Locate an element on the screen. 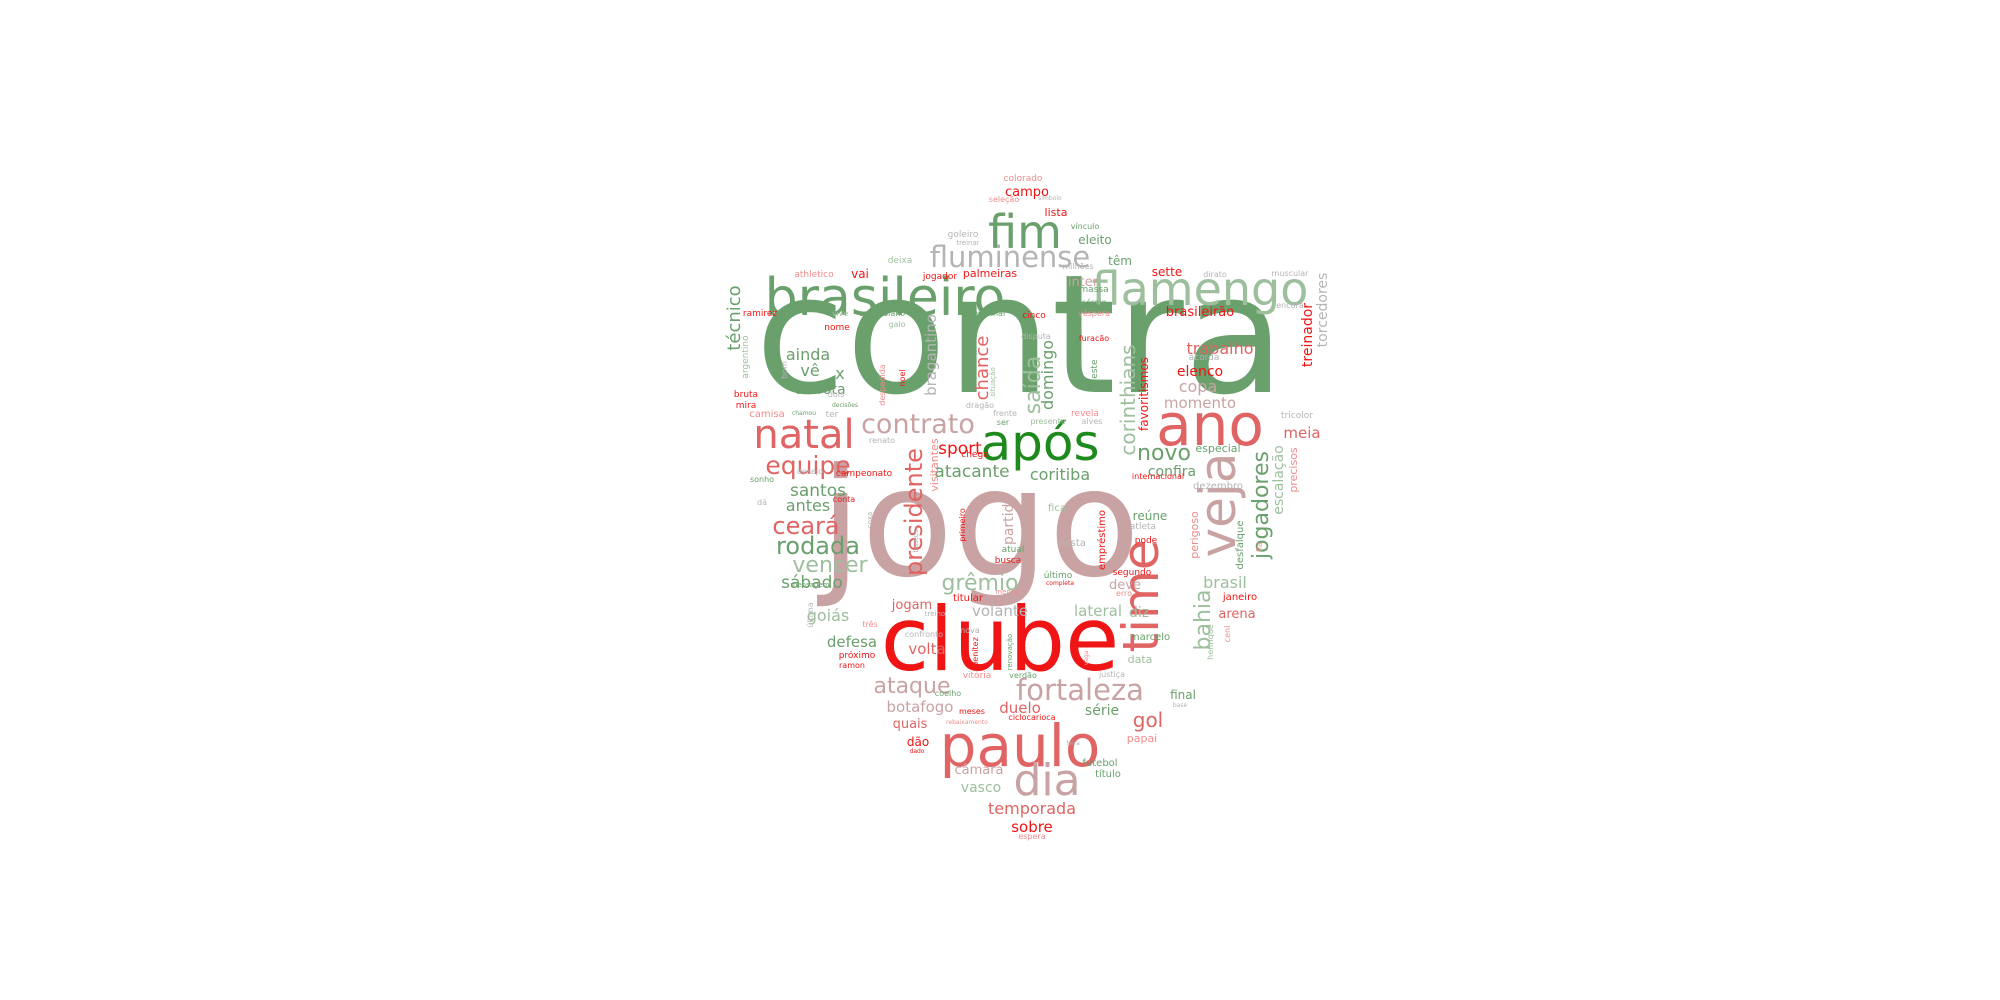 The image size is (2000, 1000). word-143: nesta is located at coordinates (1072, 543).